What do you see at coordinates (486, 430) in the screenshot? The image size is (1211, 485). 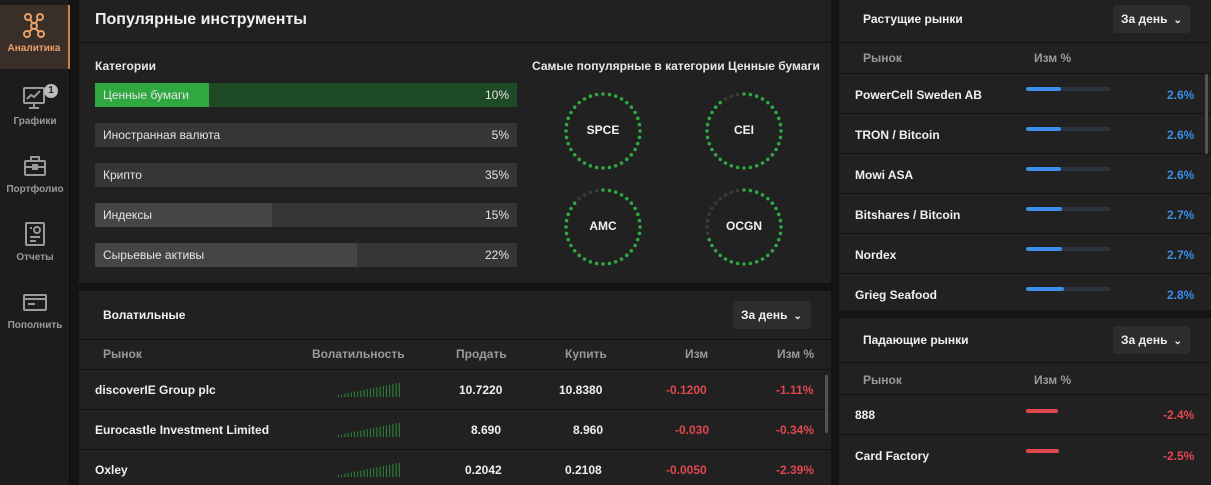 I see `sell-price: 8.690` at bounding box center [486, 430].